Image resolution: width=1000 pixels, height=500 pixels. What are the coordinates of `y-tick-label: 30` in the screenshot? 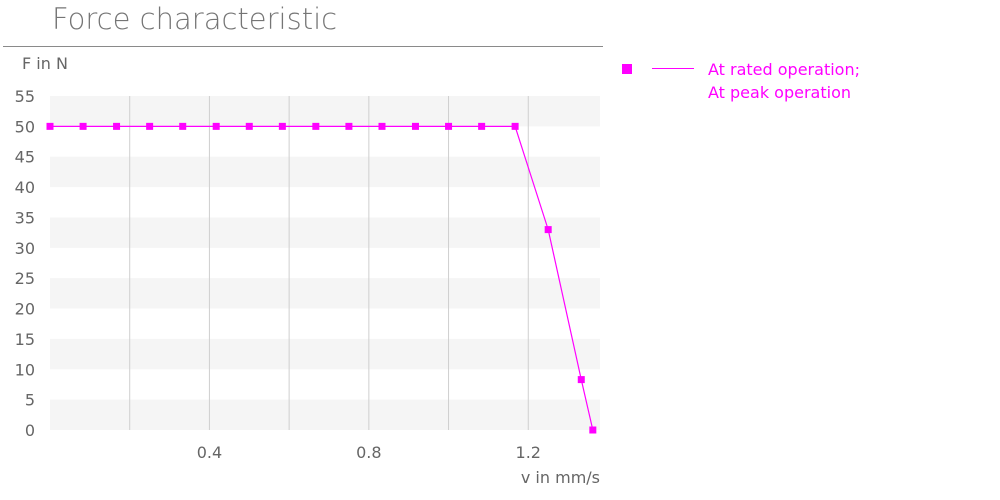 It's located at (25, 248).